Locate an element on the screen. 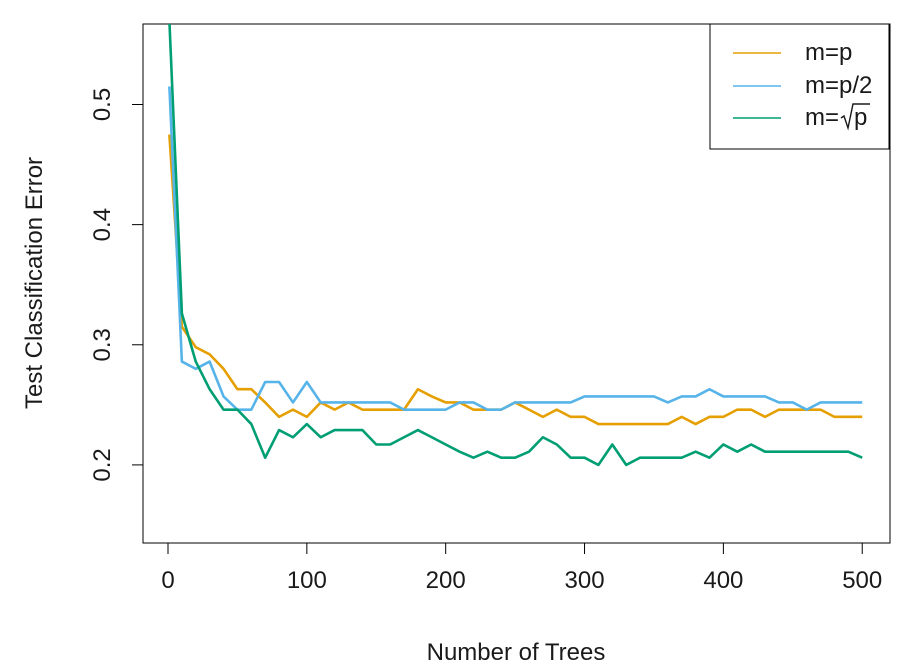 Image resolution: width=907 pixels, height=661 pixels. x-tick-label: 0 is located at coordinates (167, 580).